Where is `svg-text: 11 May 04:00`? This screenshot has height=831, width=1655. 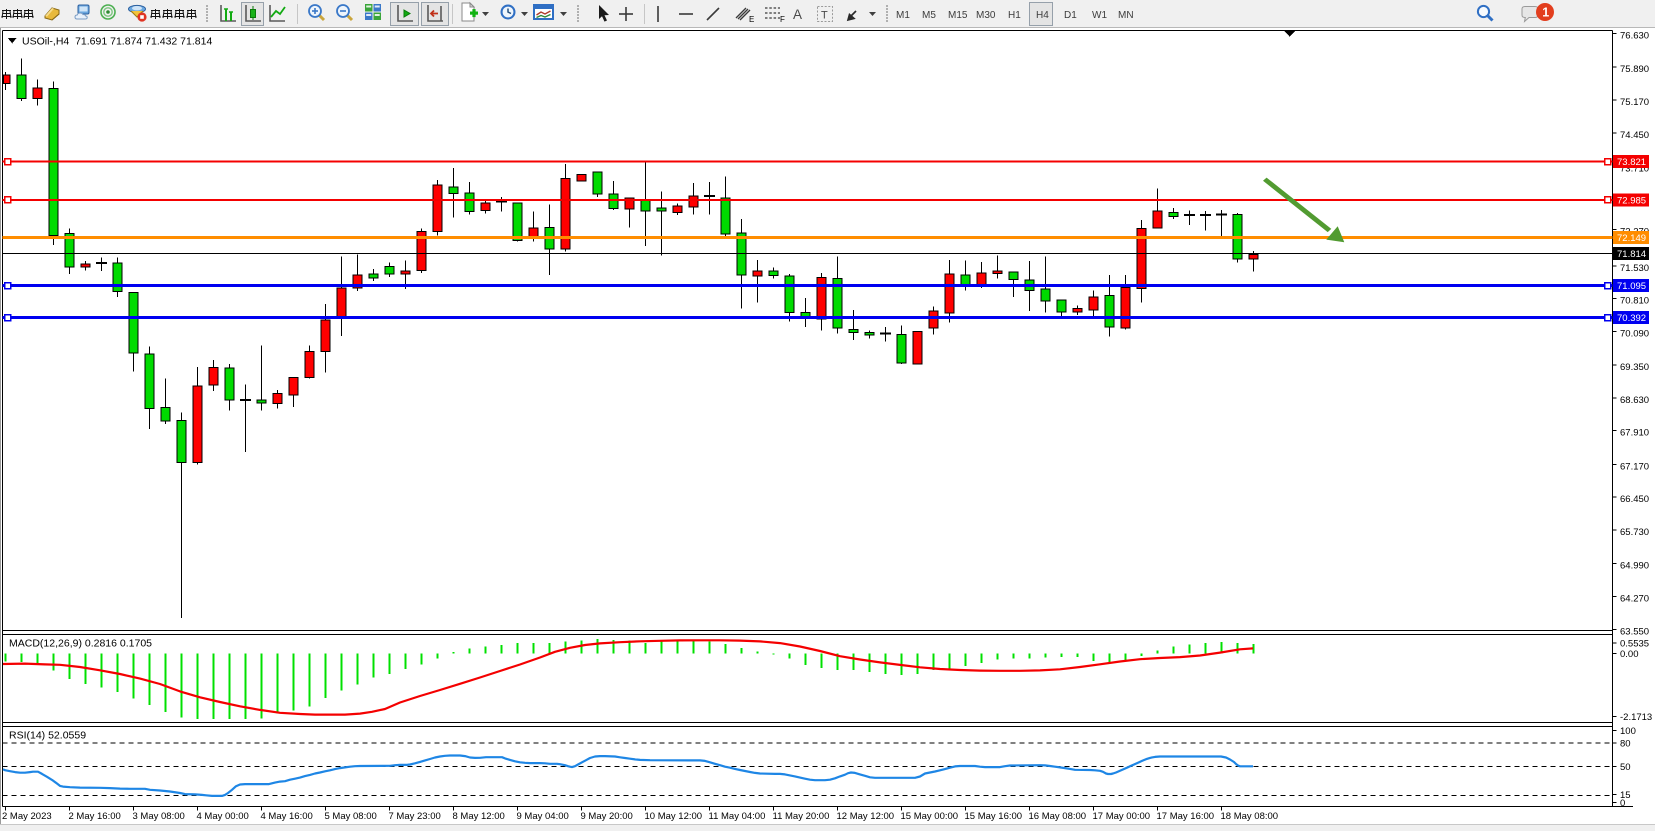 svg-text: 11 May 04:00 is located at coordinates (737, 816).